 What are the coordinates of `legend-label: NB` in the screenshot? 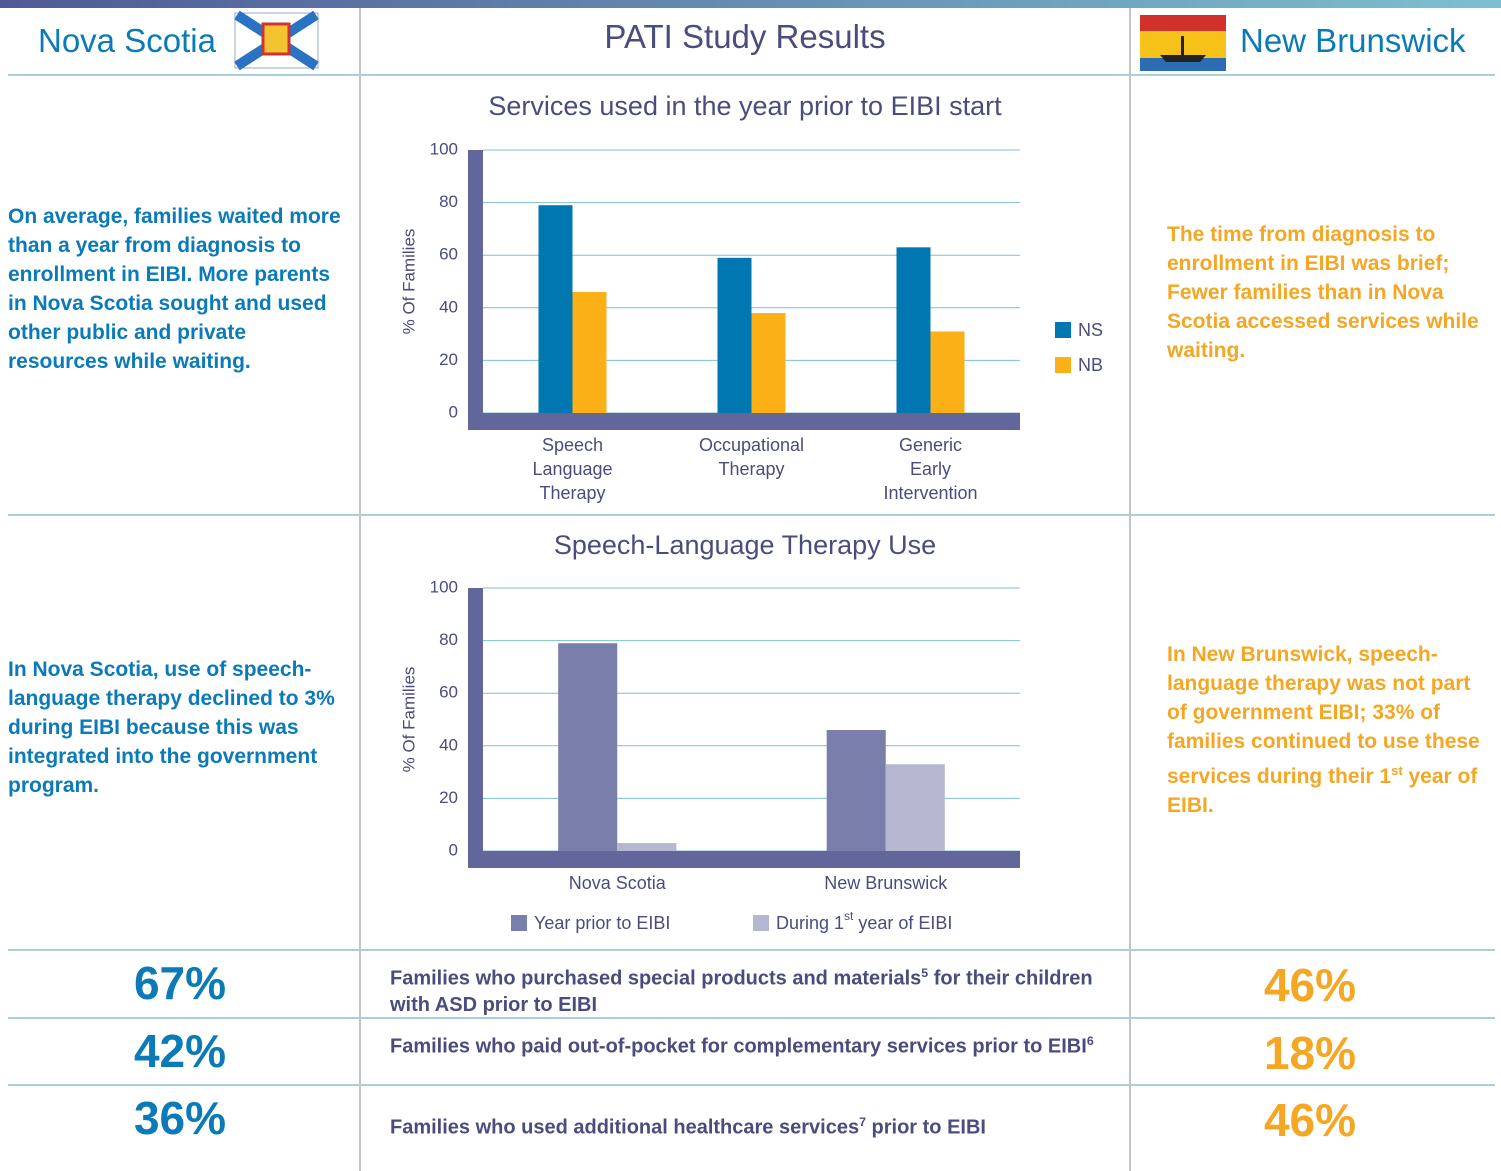 It's located at (1090, 365).